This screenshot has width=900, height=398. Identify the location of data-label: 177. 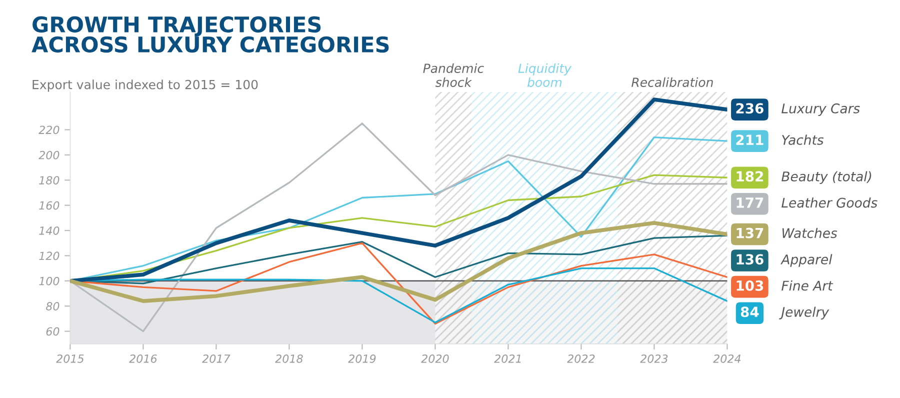
(750, 203).